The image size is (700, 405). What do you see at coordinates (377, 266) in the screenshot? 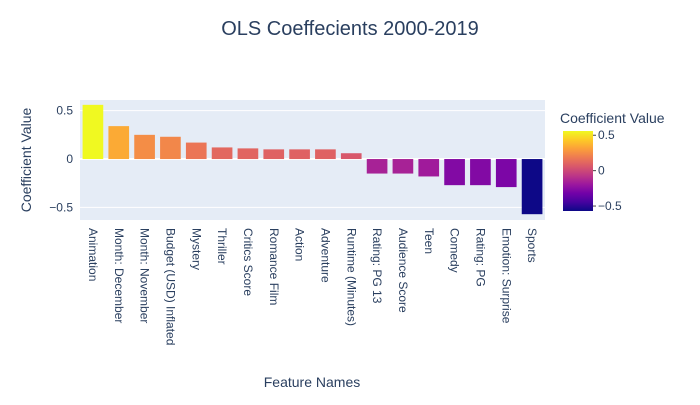
I see `x-tick-label: Rating: PG 13` at bounding box center [377, 266].